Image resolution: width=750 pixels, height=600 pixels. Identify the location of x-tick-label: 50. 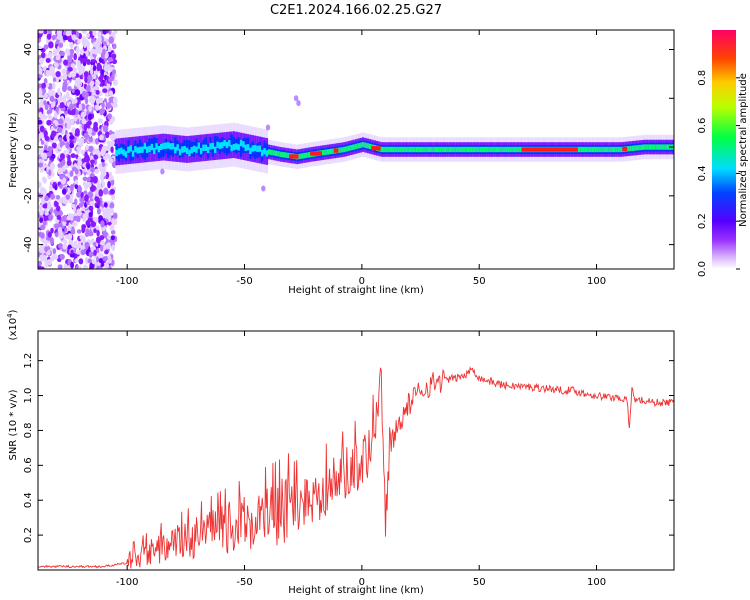
(479, 281).